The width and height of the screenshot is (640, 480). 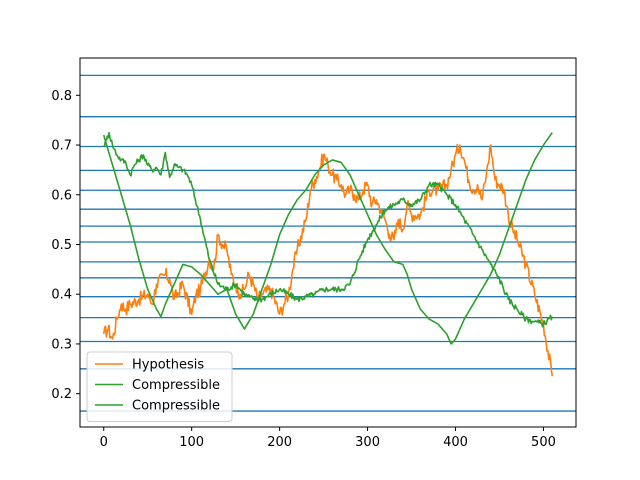 What do you see at coordinates (61, 394) in the screenshot?
I see `y-tick-label: 0.2` at bounding box center [61, 394].